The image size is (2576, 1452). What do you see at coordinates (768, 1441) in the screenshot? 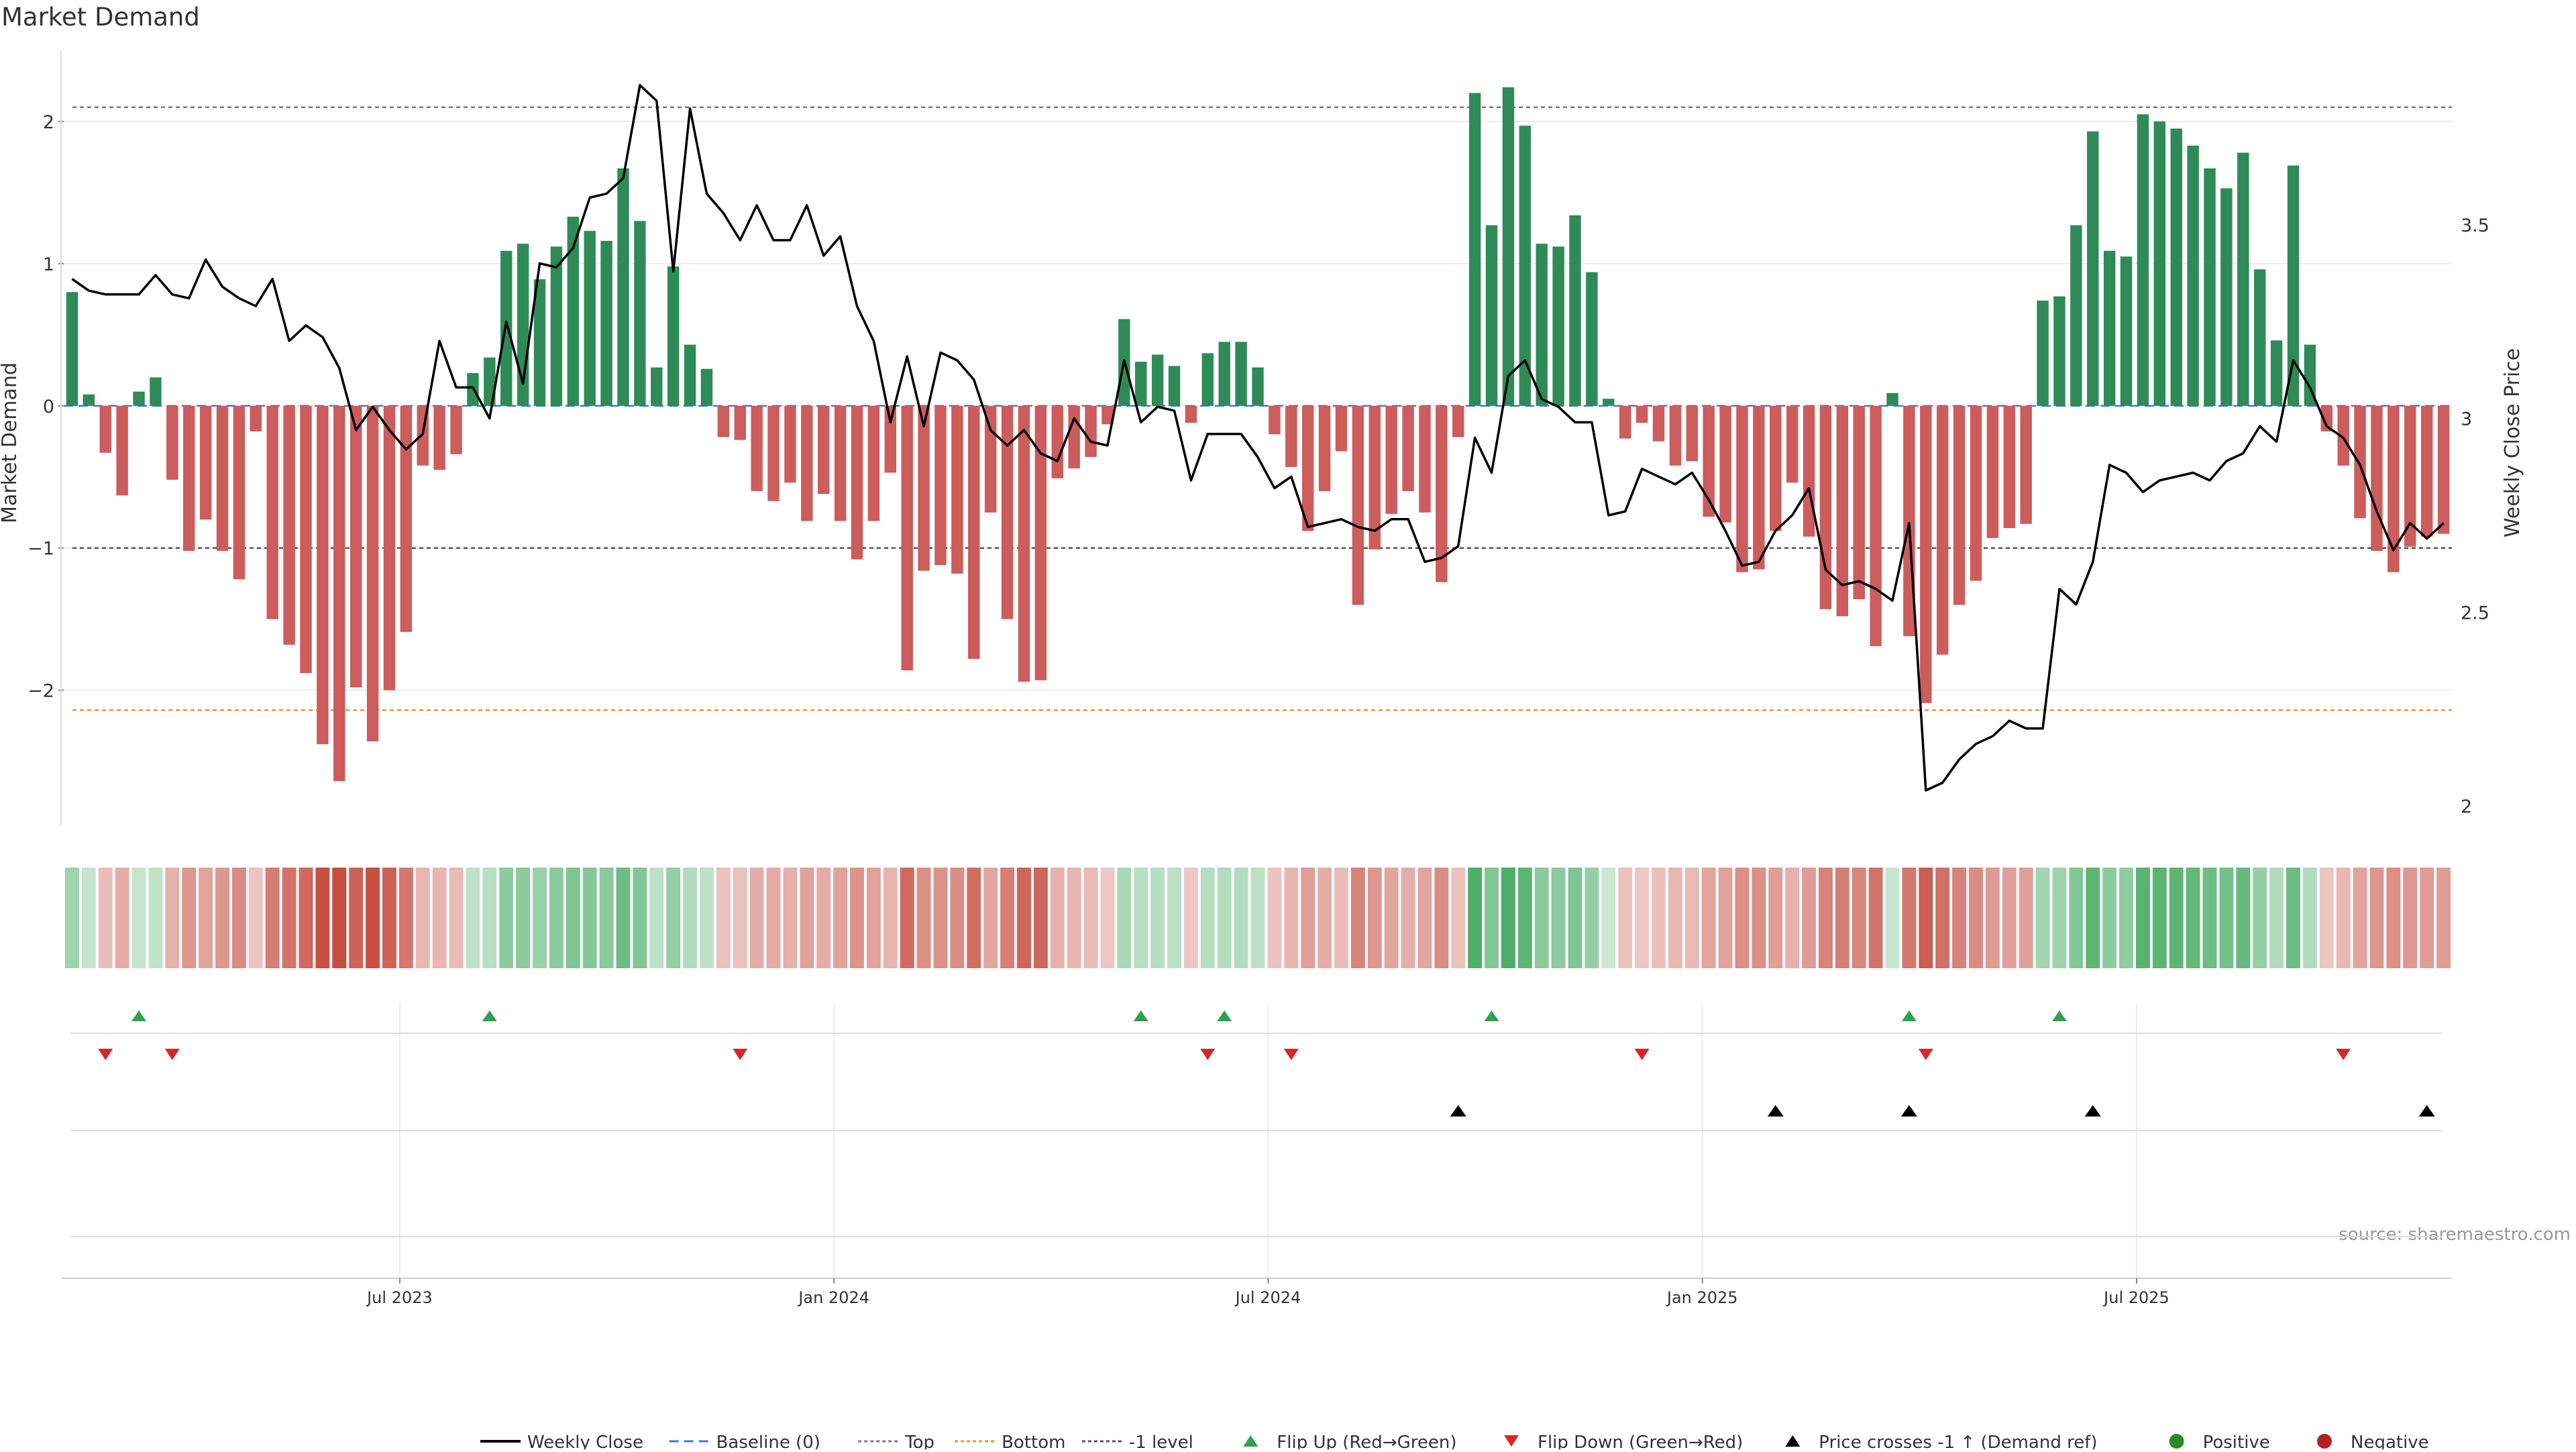
I see `legend-label: Baseline (0)` at bounding box center [768, 1441].